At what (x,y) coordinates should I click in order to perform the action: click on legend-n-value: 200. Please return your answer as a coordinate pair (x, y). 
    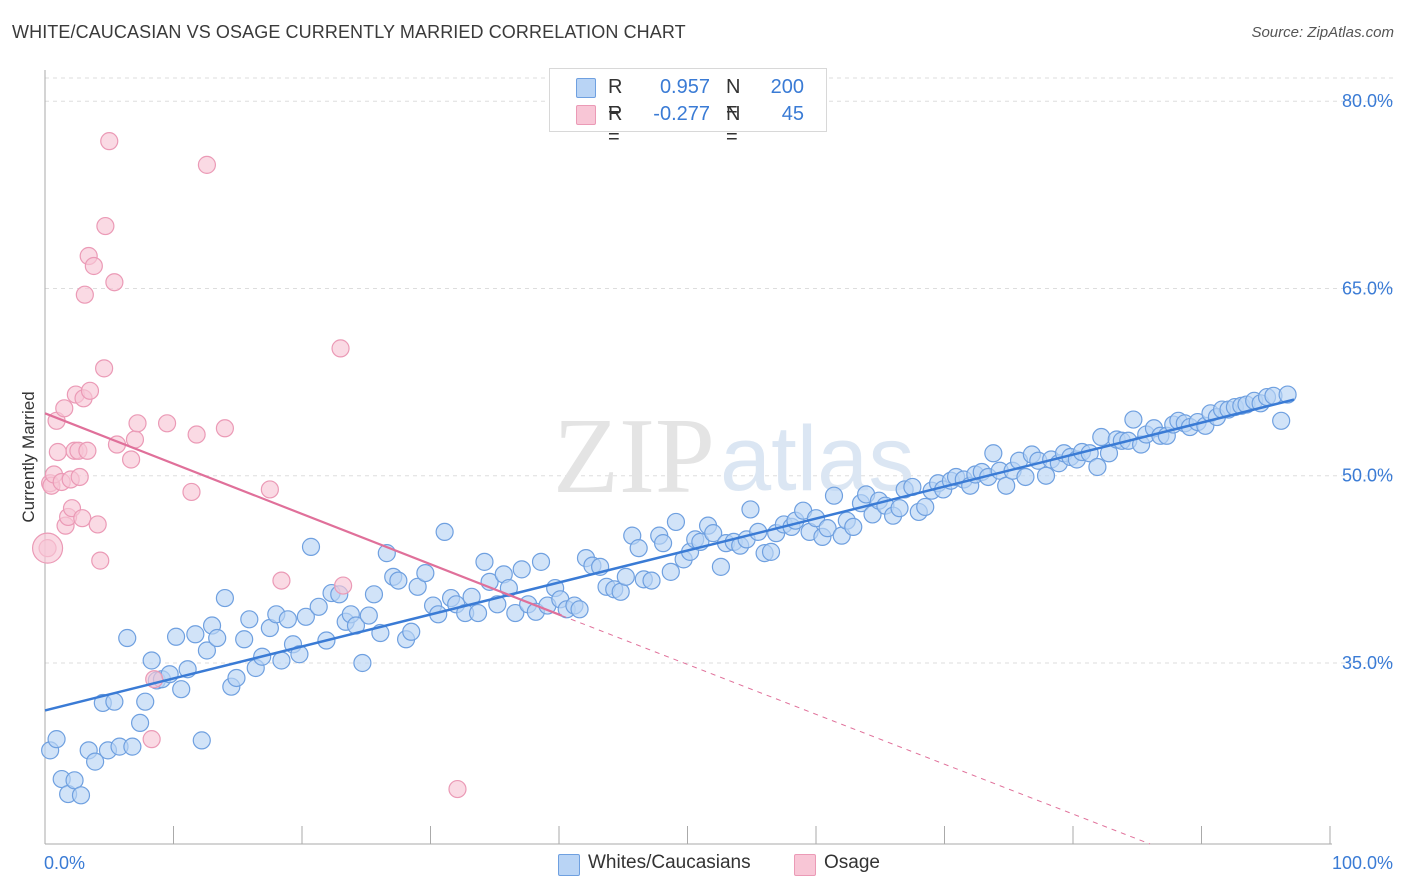
    Looking at the image, I should click on (787, 87).